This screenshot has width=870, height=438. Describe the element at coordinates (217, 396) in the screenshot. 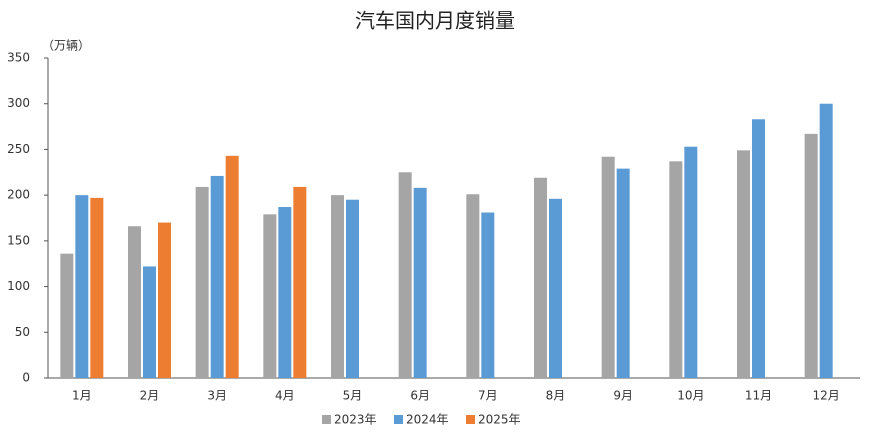

I see `x-tick-label: 3月` at that location.